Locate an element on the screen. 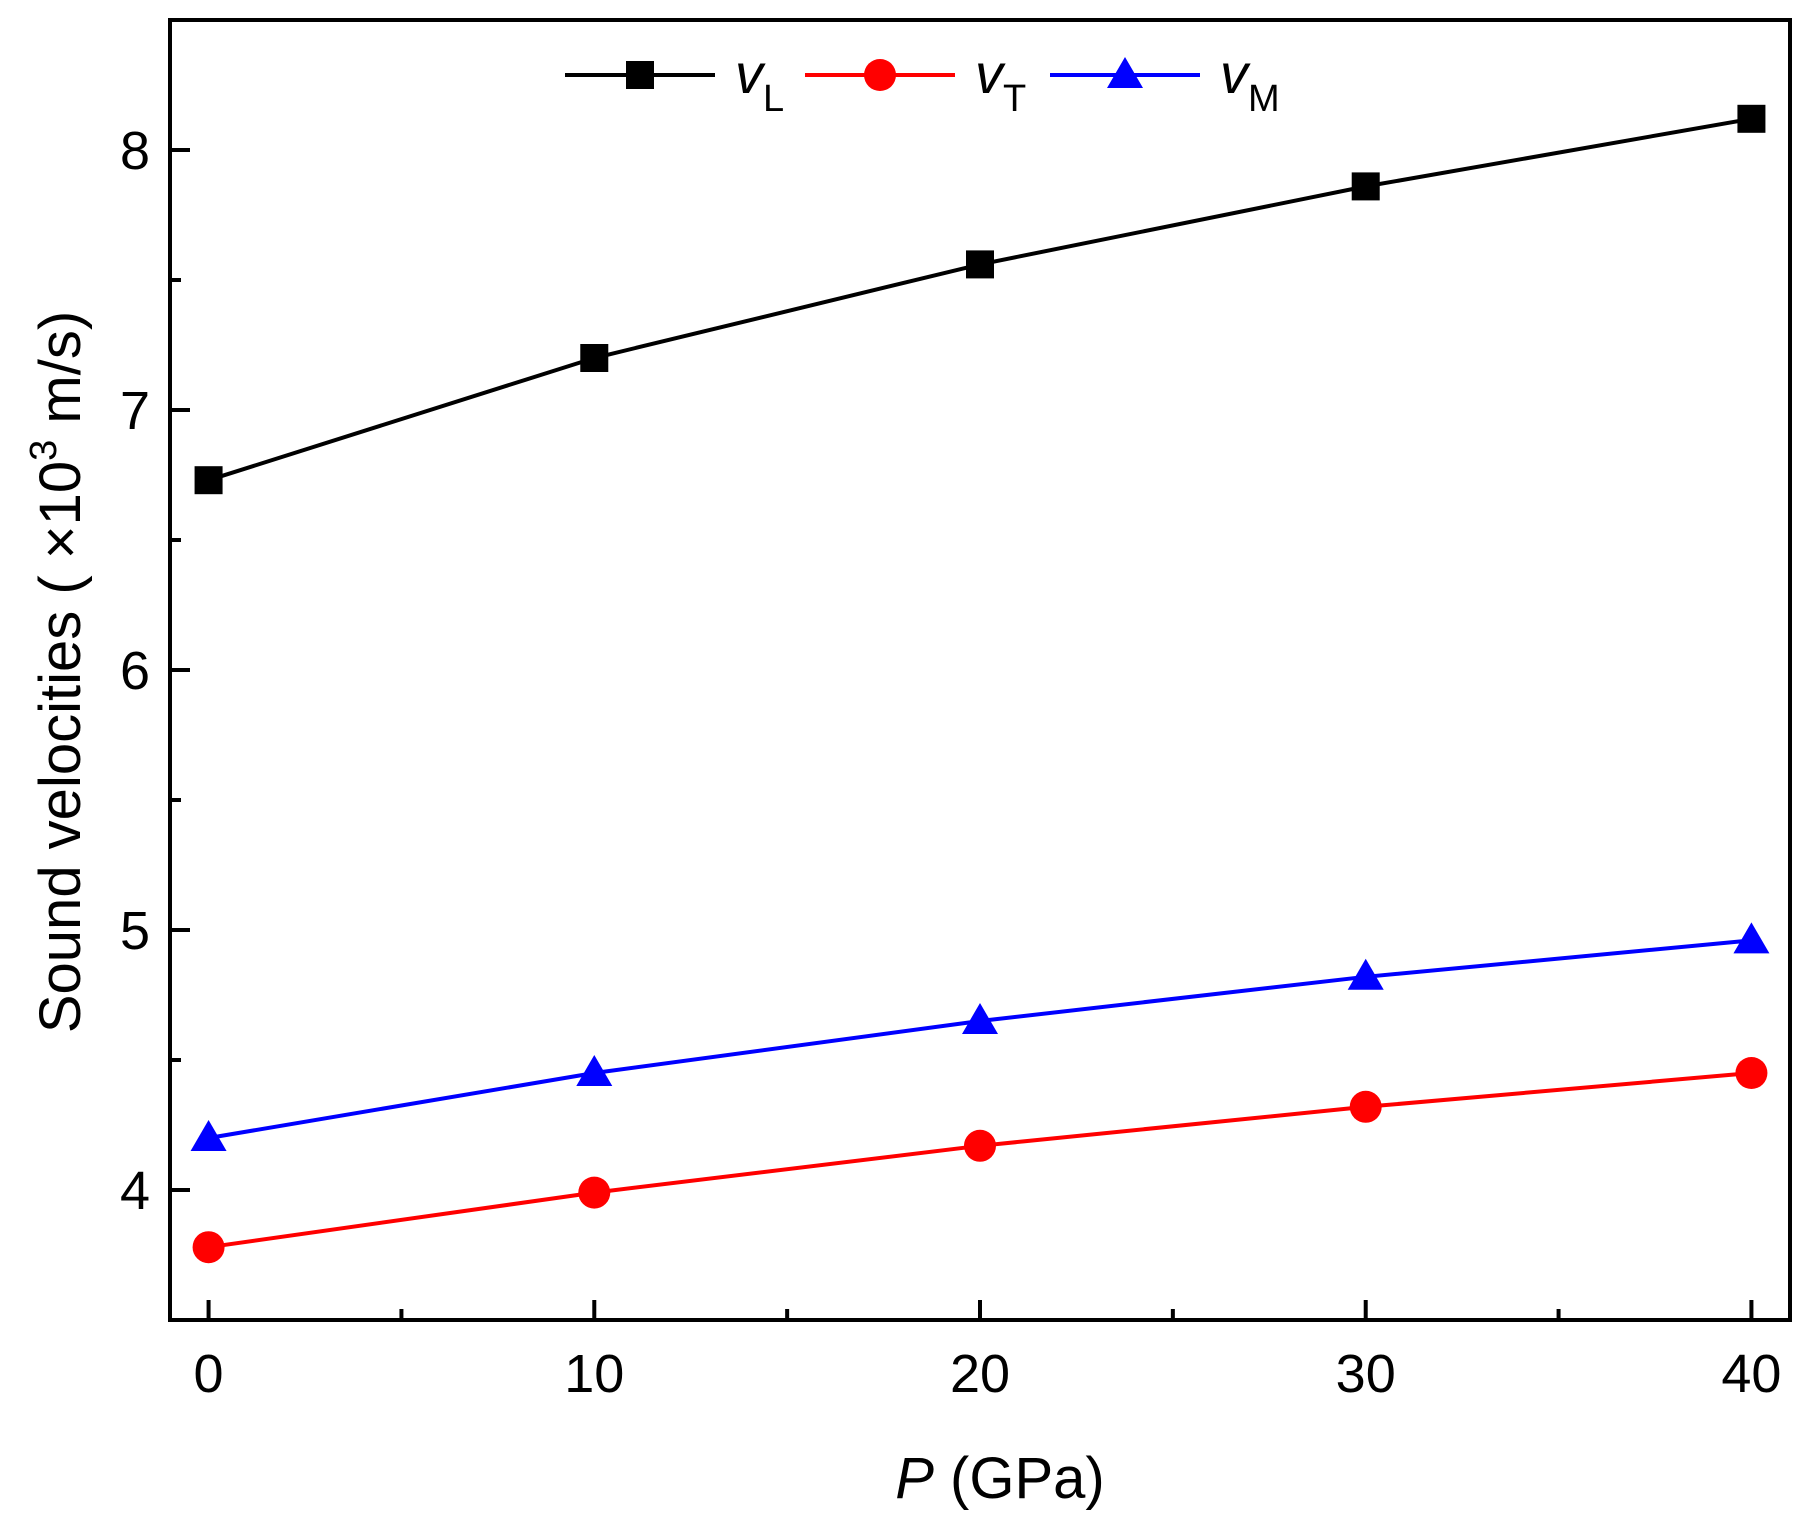  series-vT is located at coordinates (980, 1160).